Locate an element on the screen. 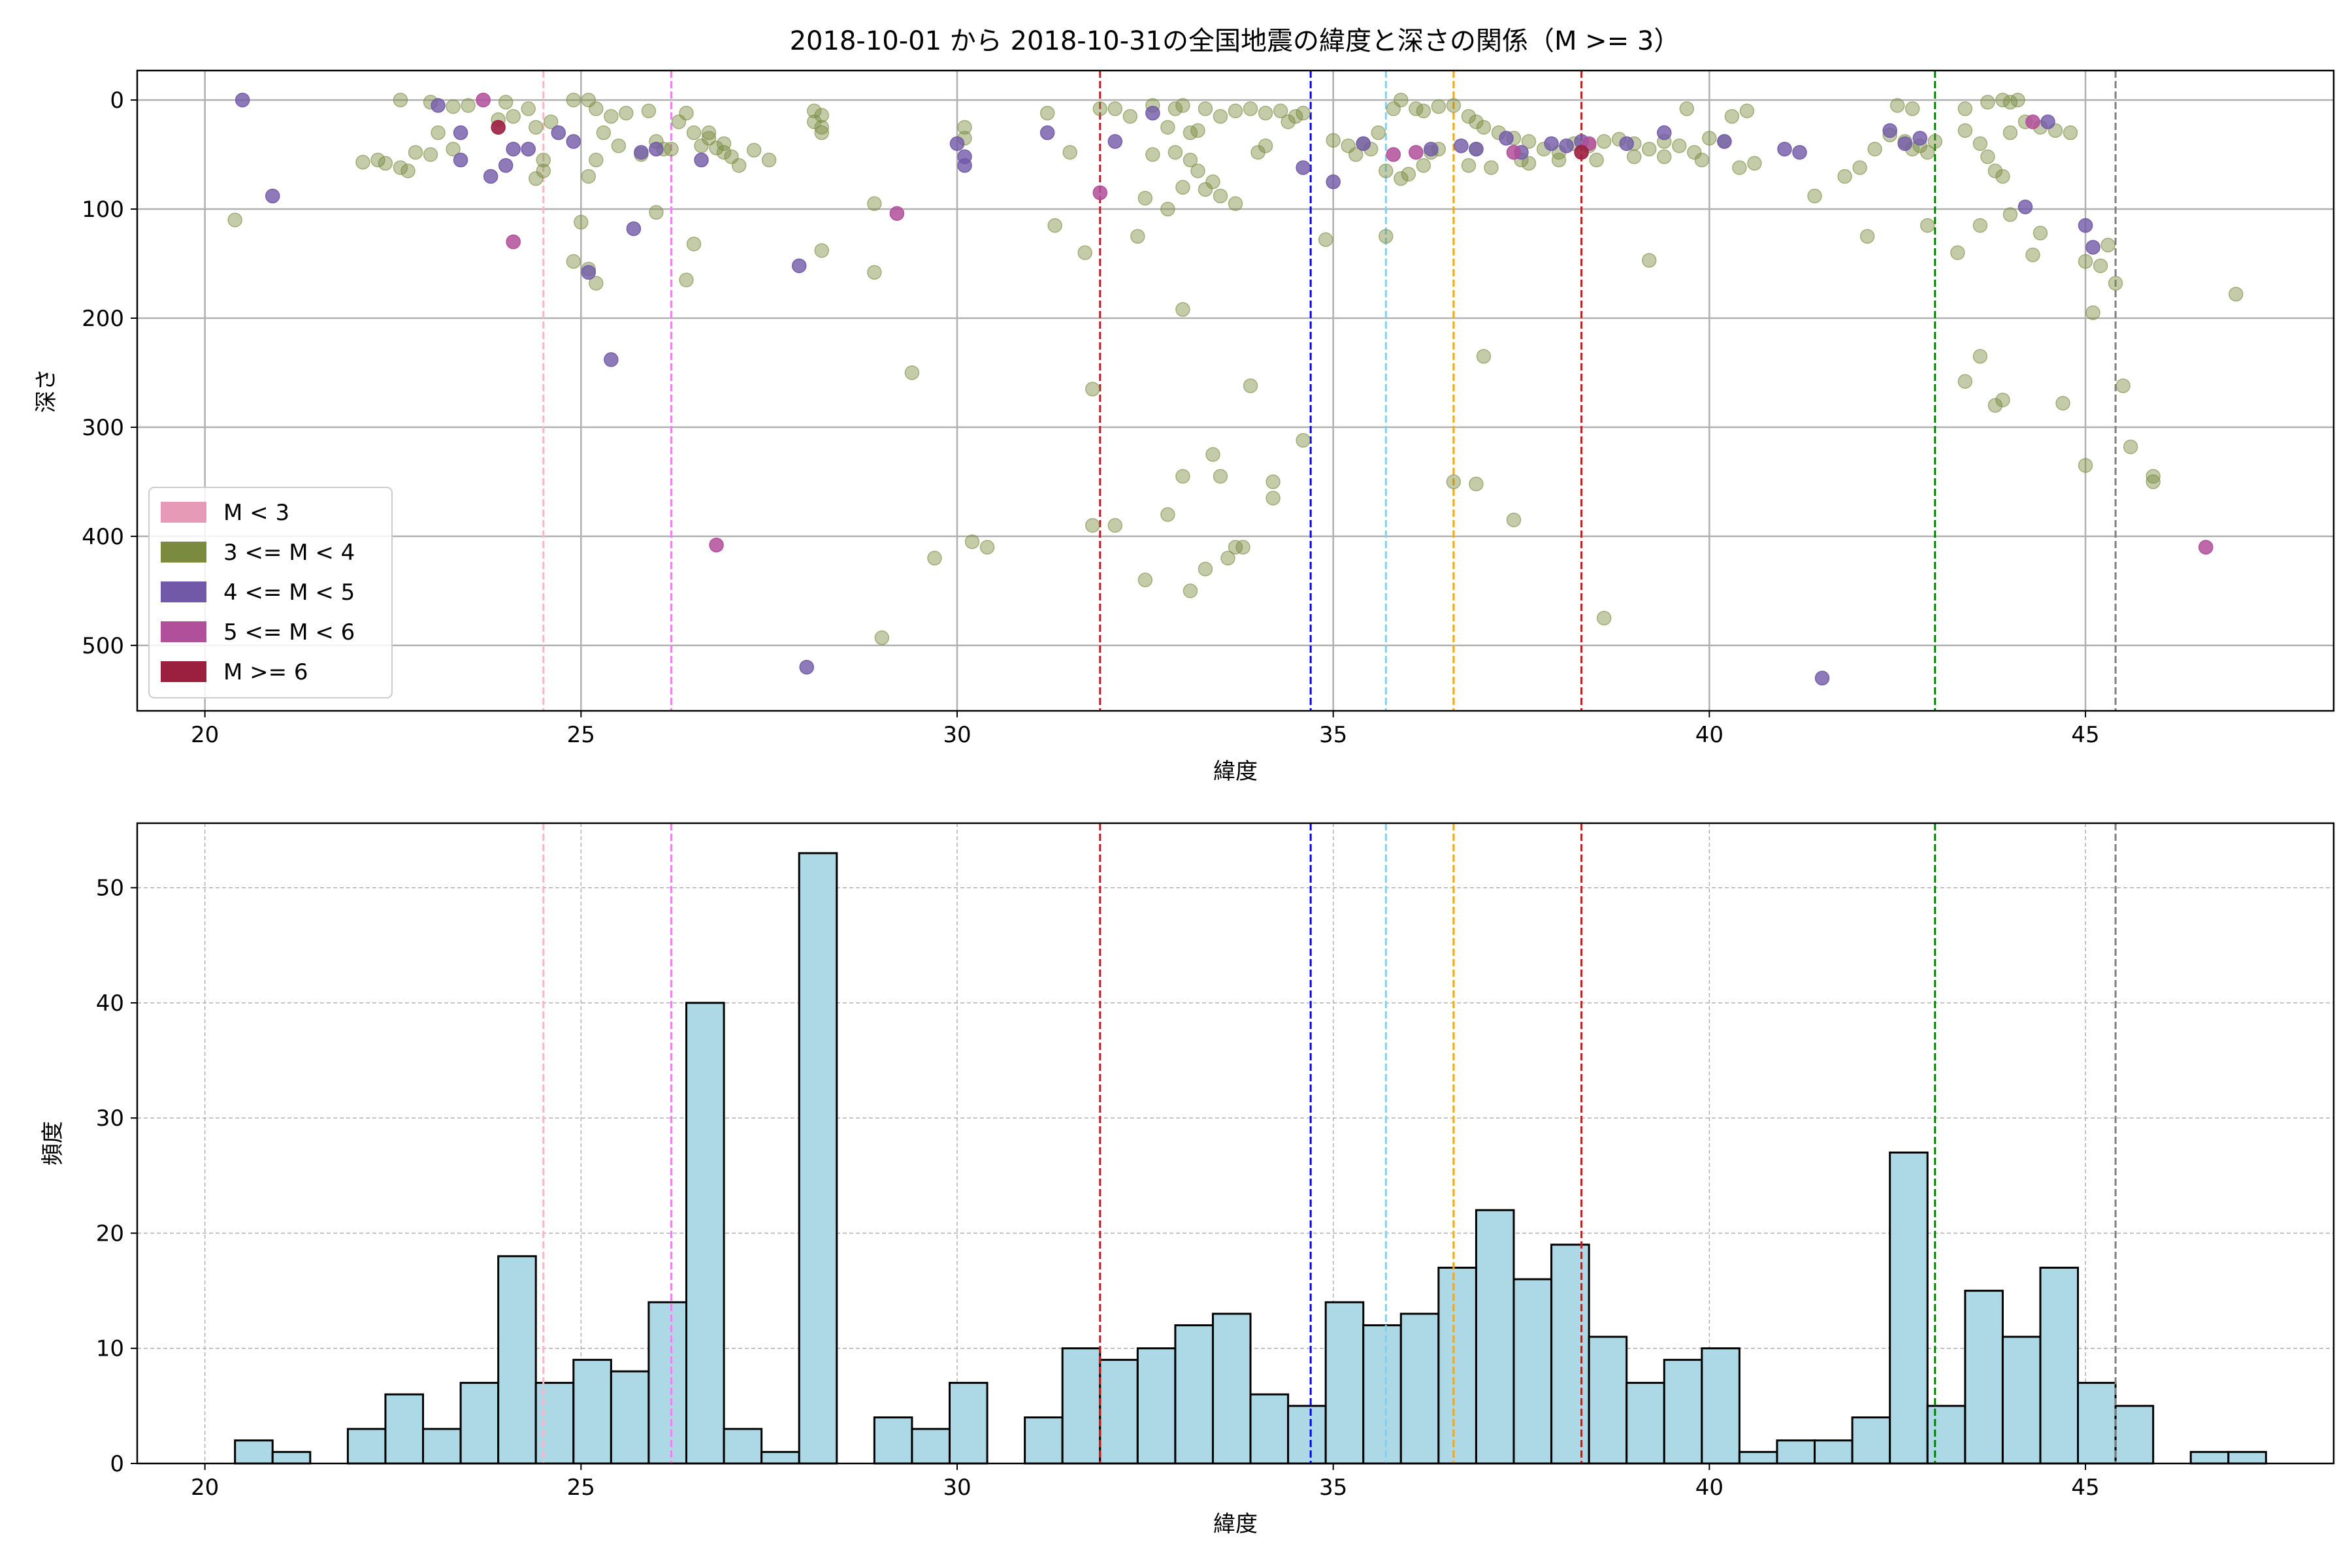 The image size is (2352, 1568). scatter-x-tick-label: 20 is located at coordinates (205, 735).